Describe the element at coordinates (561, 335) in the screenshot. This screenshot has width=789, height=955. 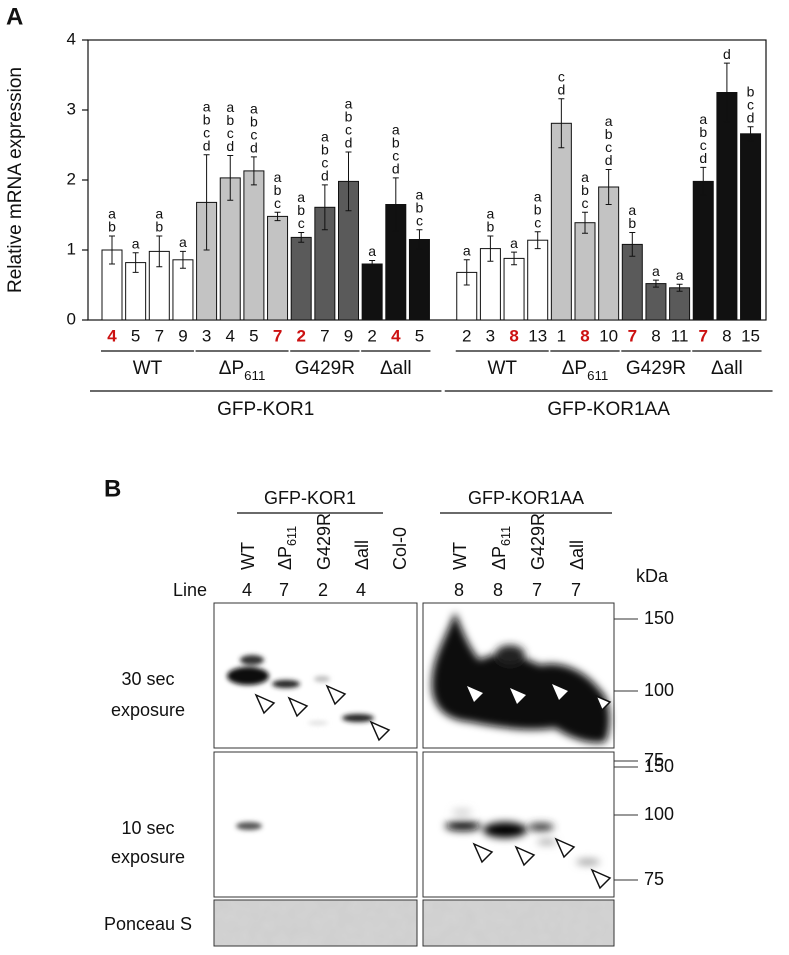
I see `x-tick-label: 1` at that location.